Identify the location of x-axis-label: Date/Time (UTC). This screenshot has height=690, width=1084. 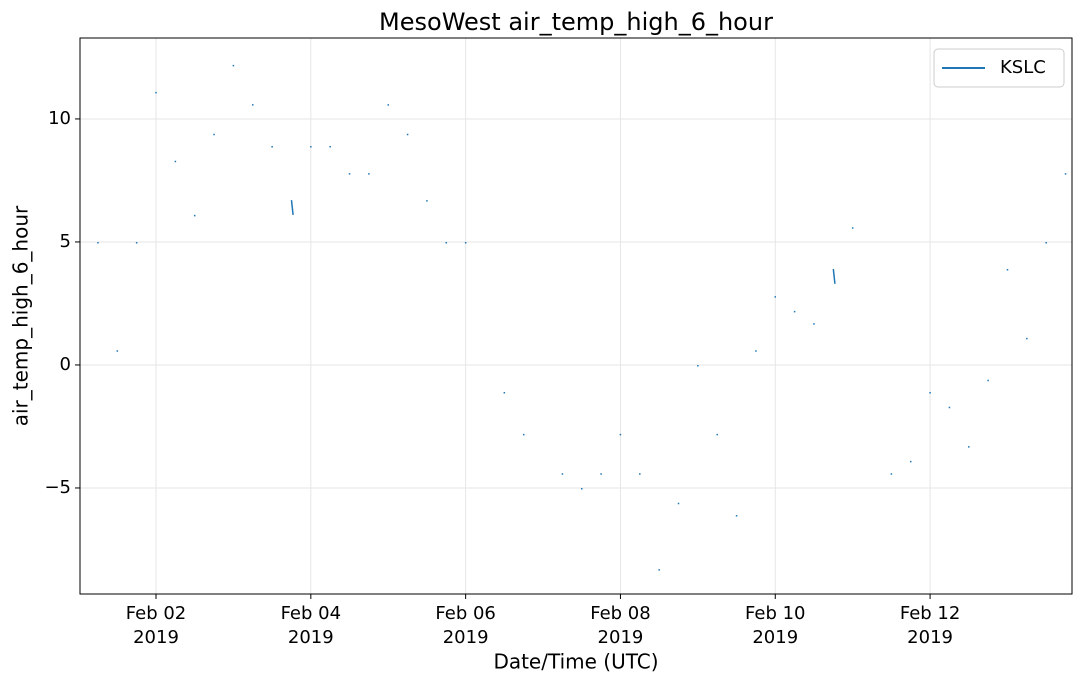
(575, 662).